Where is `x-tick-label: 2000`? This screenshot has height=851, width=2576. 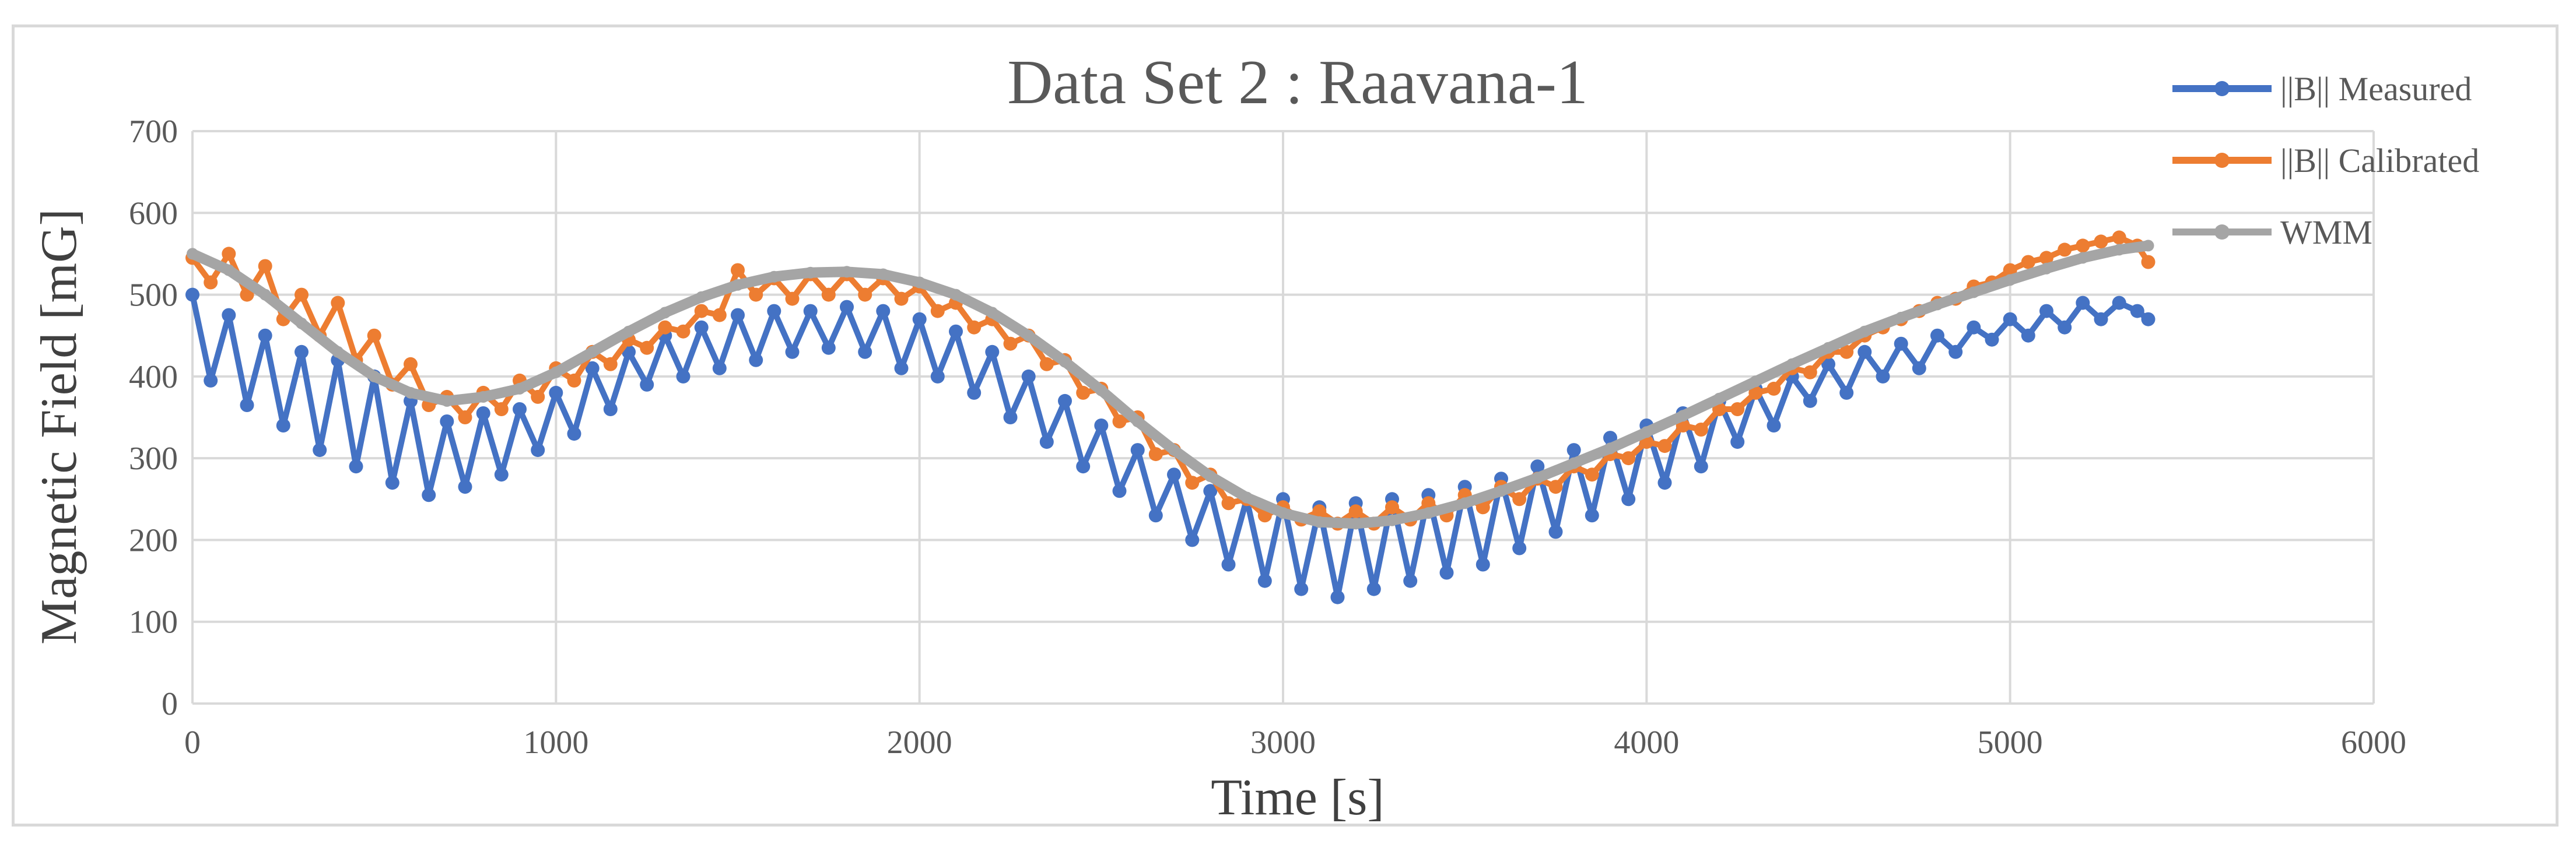
x-tick-label: 2000 is located at coordinates (919, 743).